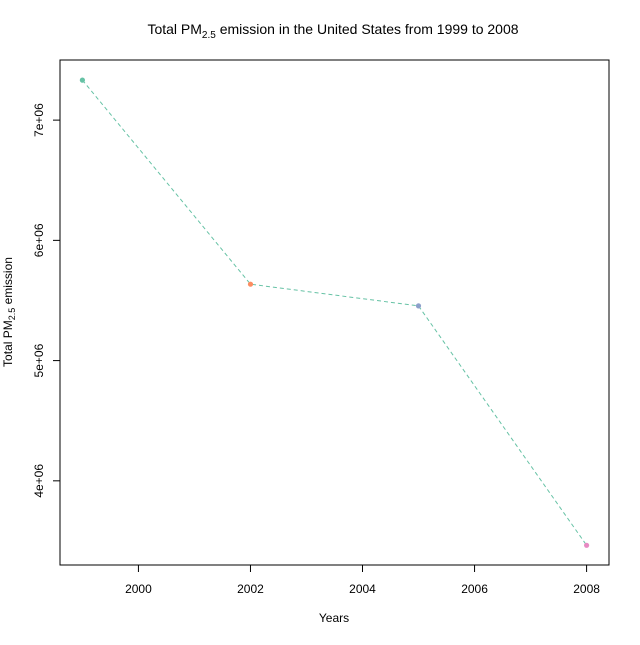  I want to click on y-axis-title: Total PM2.5 emission, so click(9, 312).